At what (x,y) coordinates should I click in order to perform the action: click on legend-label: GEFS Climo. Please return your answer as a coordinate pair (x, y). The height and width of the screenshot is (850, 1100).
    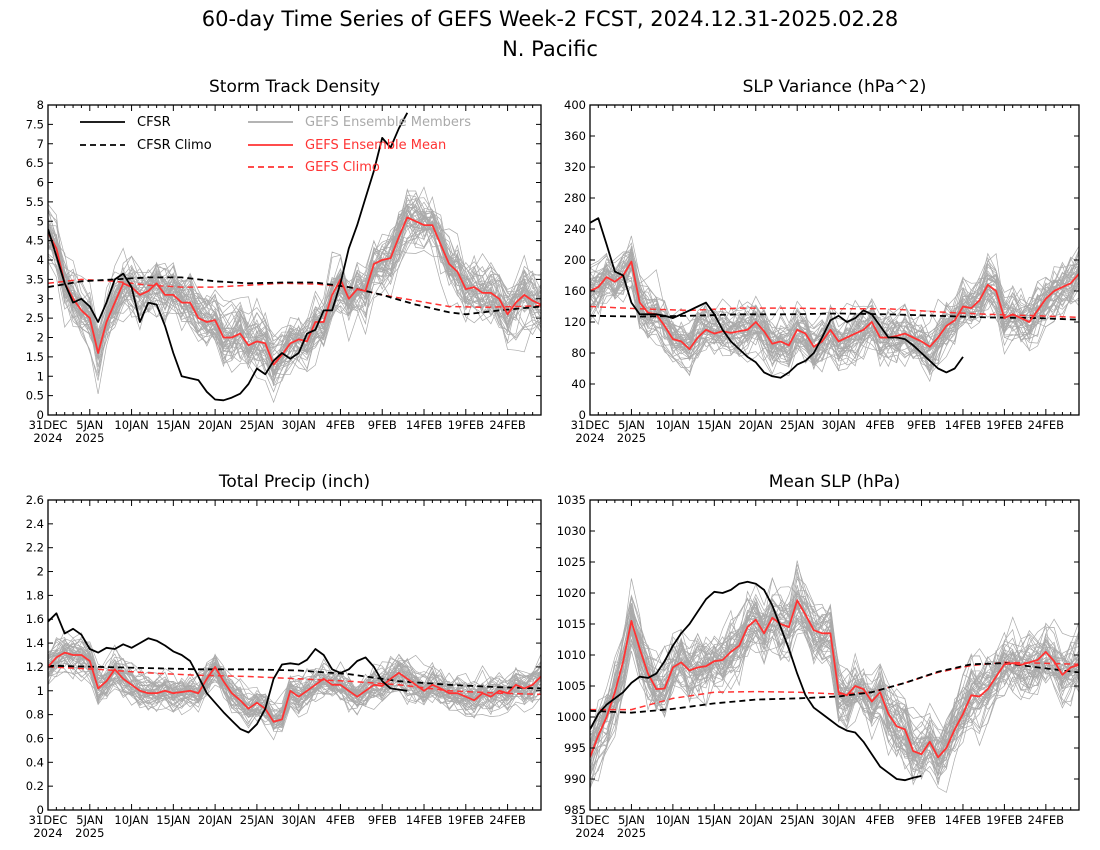
    Looking at the image, I should click on (342, 167).